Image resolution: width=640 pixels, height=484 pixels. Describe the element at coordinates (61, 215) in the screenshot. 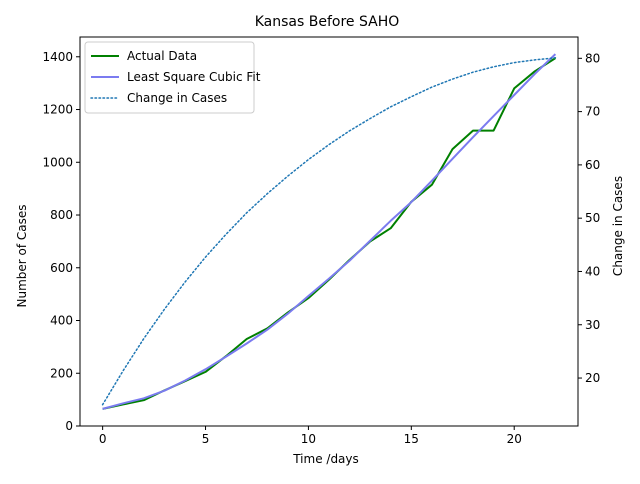

I see `y-tick-label: 800` at that location.